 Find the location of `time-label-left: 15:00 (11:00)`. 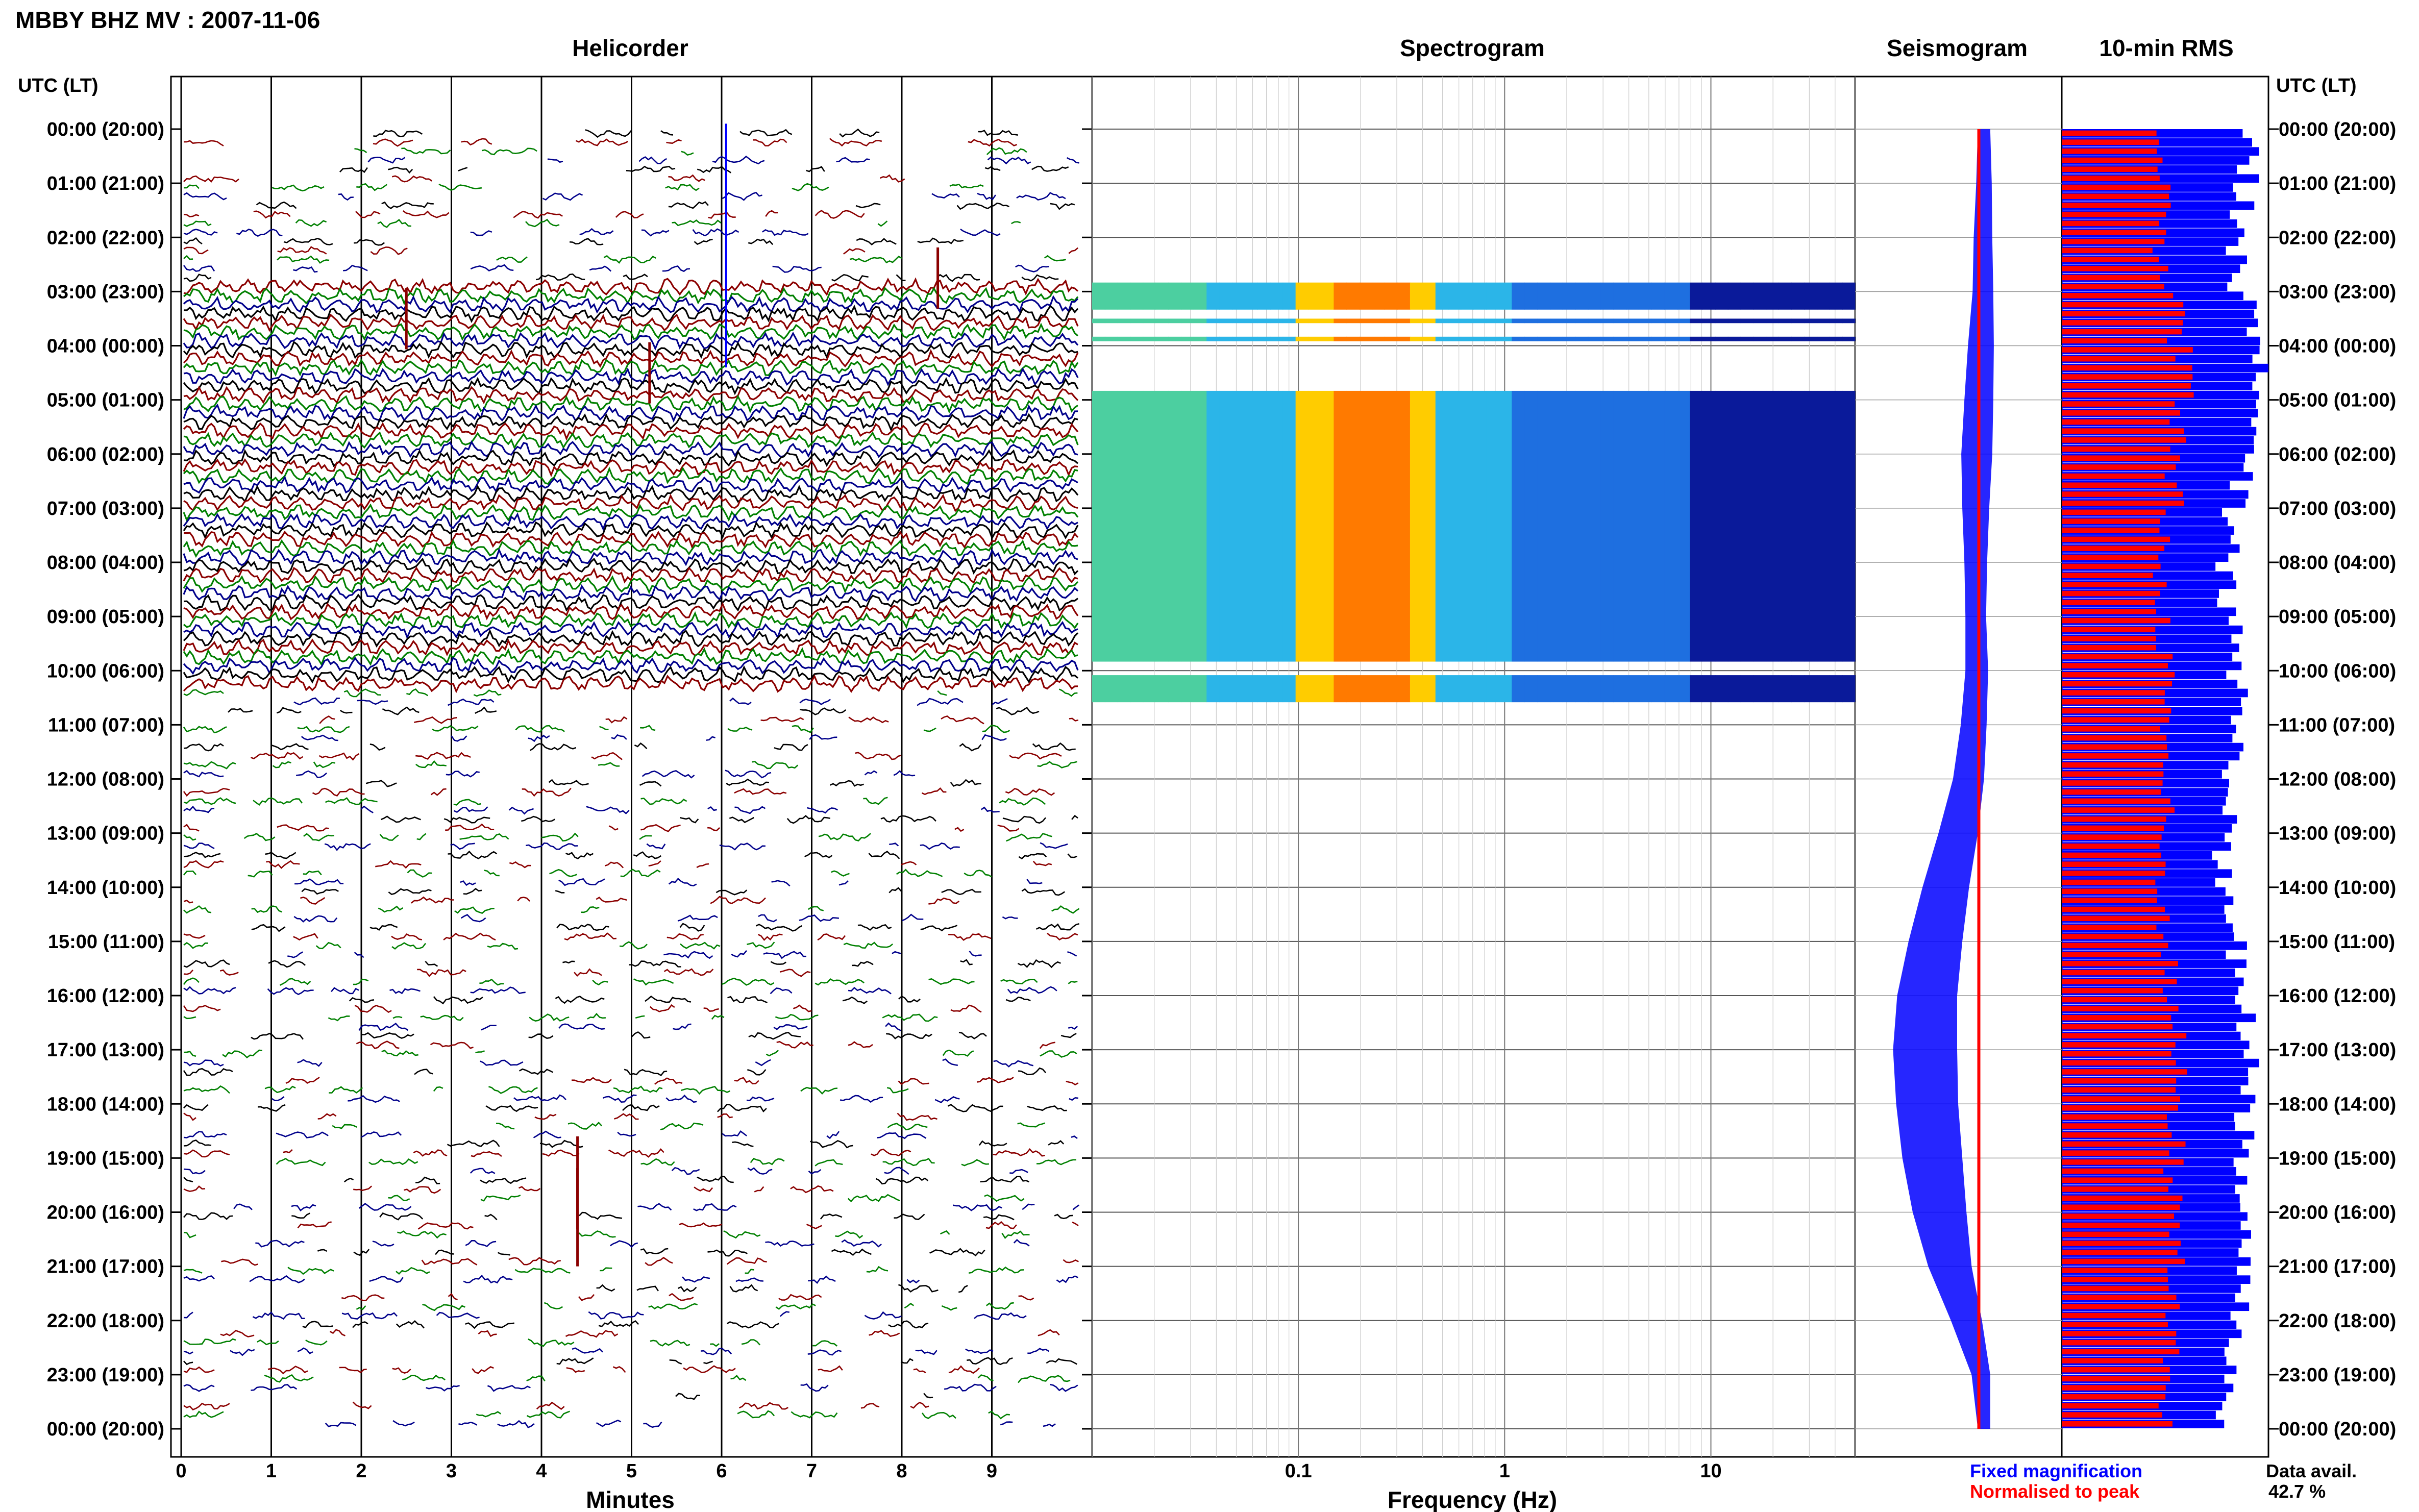

time-label-left: 15:00 (11:00) is located at coordinates (106, 942).